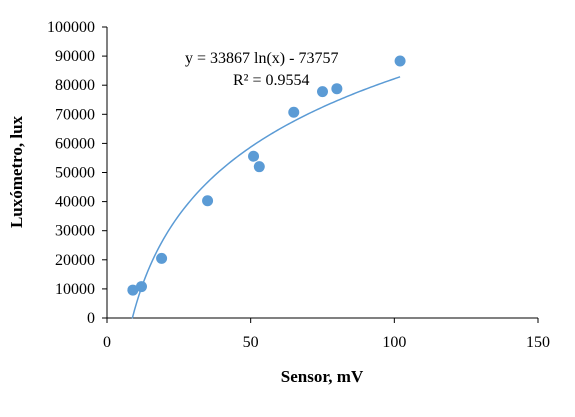 The image size is (575, 417). I want to click on y-tick-label: 20000, so click(75, 260).